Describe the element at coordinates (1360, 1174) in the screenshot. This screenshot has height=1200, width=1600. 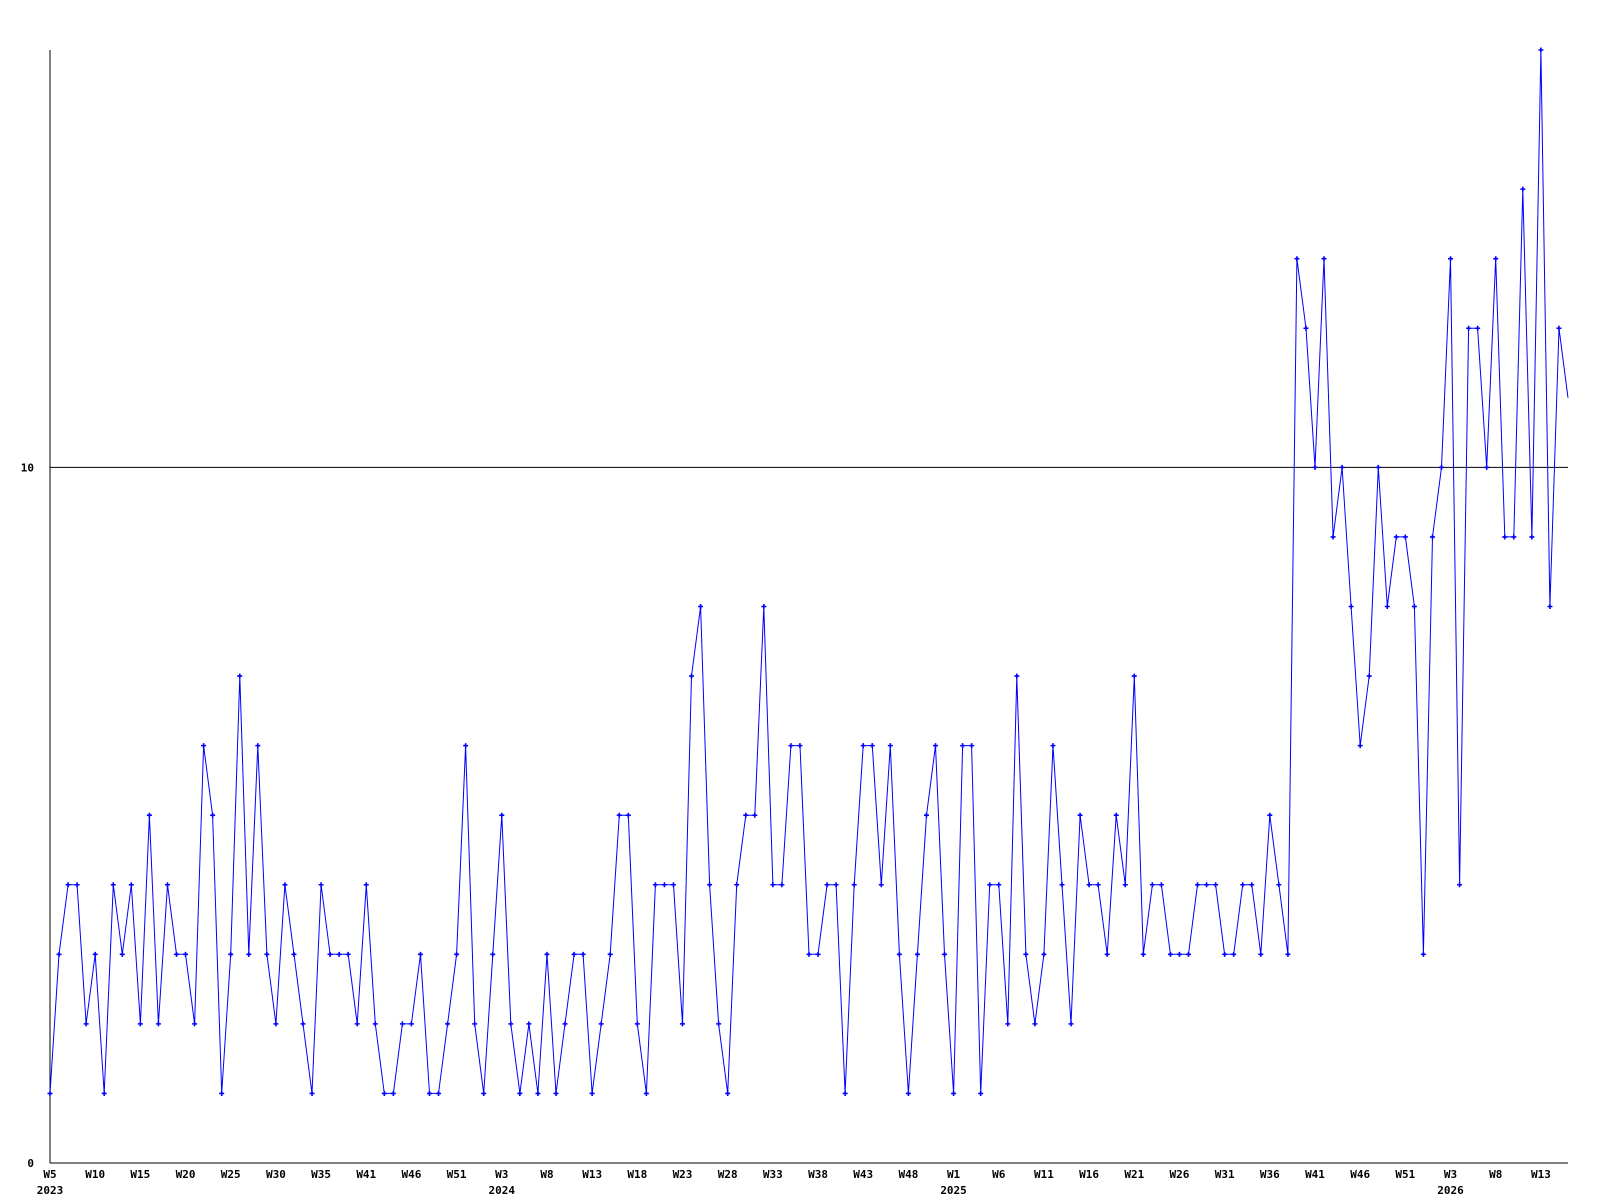
I see `x-tick-label: W46` at that location.